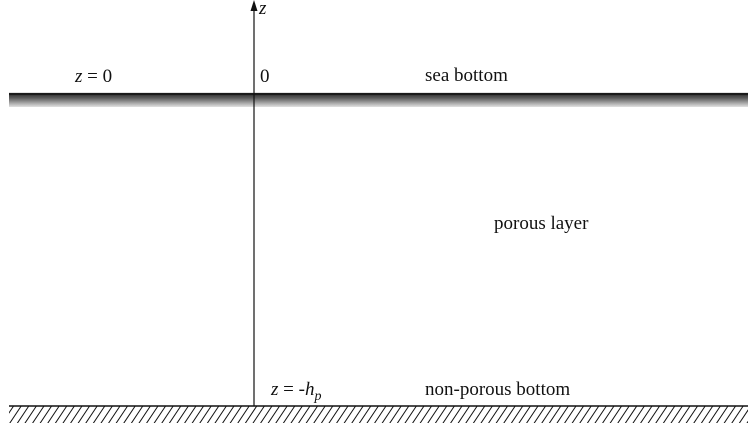  What do you see at coordinates (541, 223) in the screenshot?
I see `porous-layer-label: porous layer` at bounding box center [541, 223].